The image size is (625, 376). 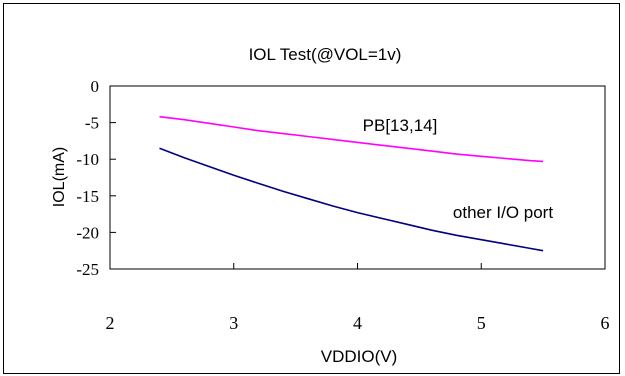 What do you see at coordinates (233, 323) in the screenshot?
I see `x-tick-label: 3` at bounding box center [233, 323].